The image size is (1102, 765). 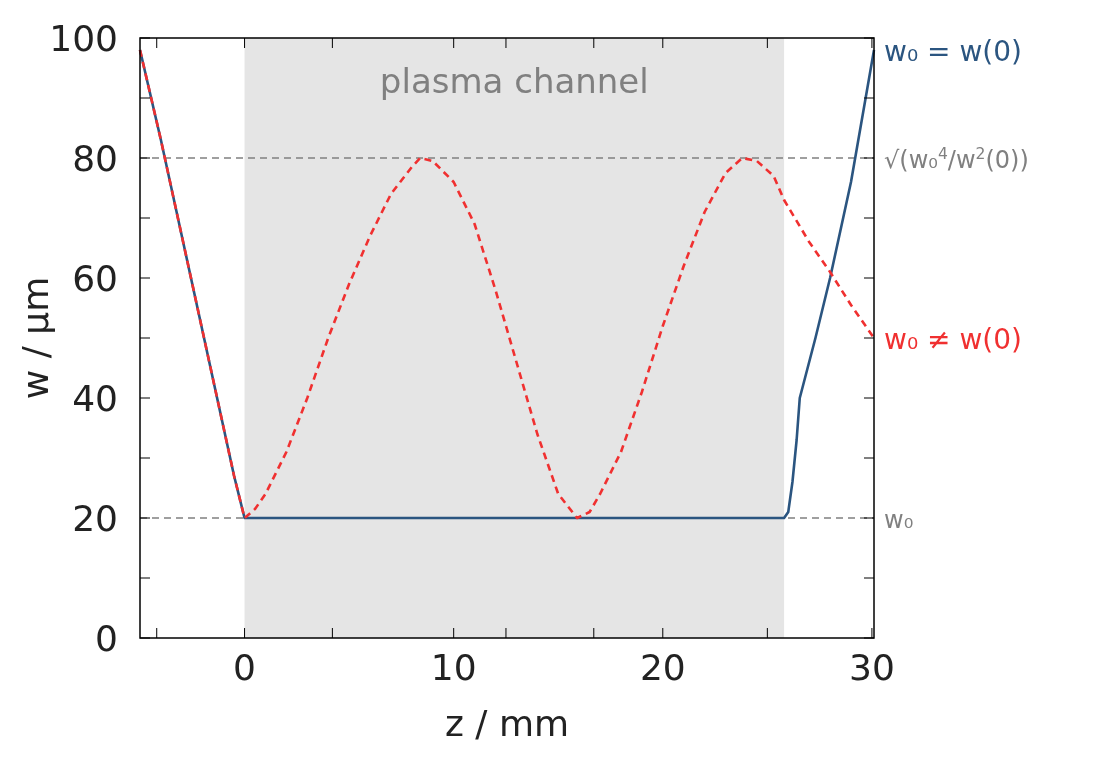 I want to click on x-tick-label: 30, so click(x=872, y=667).